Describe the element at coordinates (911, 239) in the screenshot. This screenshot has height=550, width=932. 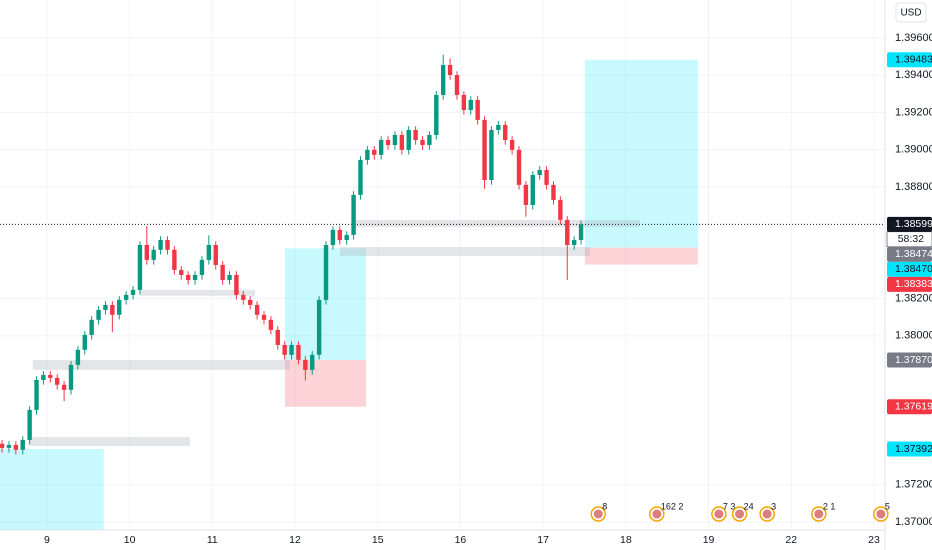
I see `countdown-label: 58:32` at that location.